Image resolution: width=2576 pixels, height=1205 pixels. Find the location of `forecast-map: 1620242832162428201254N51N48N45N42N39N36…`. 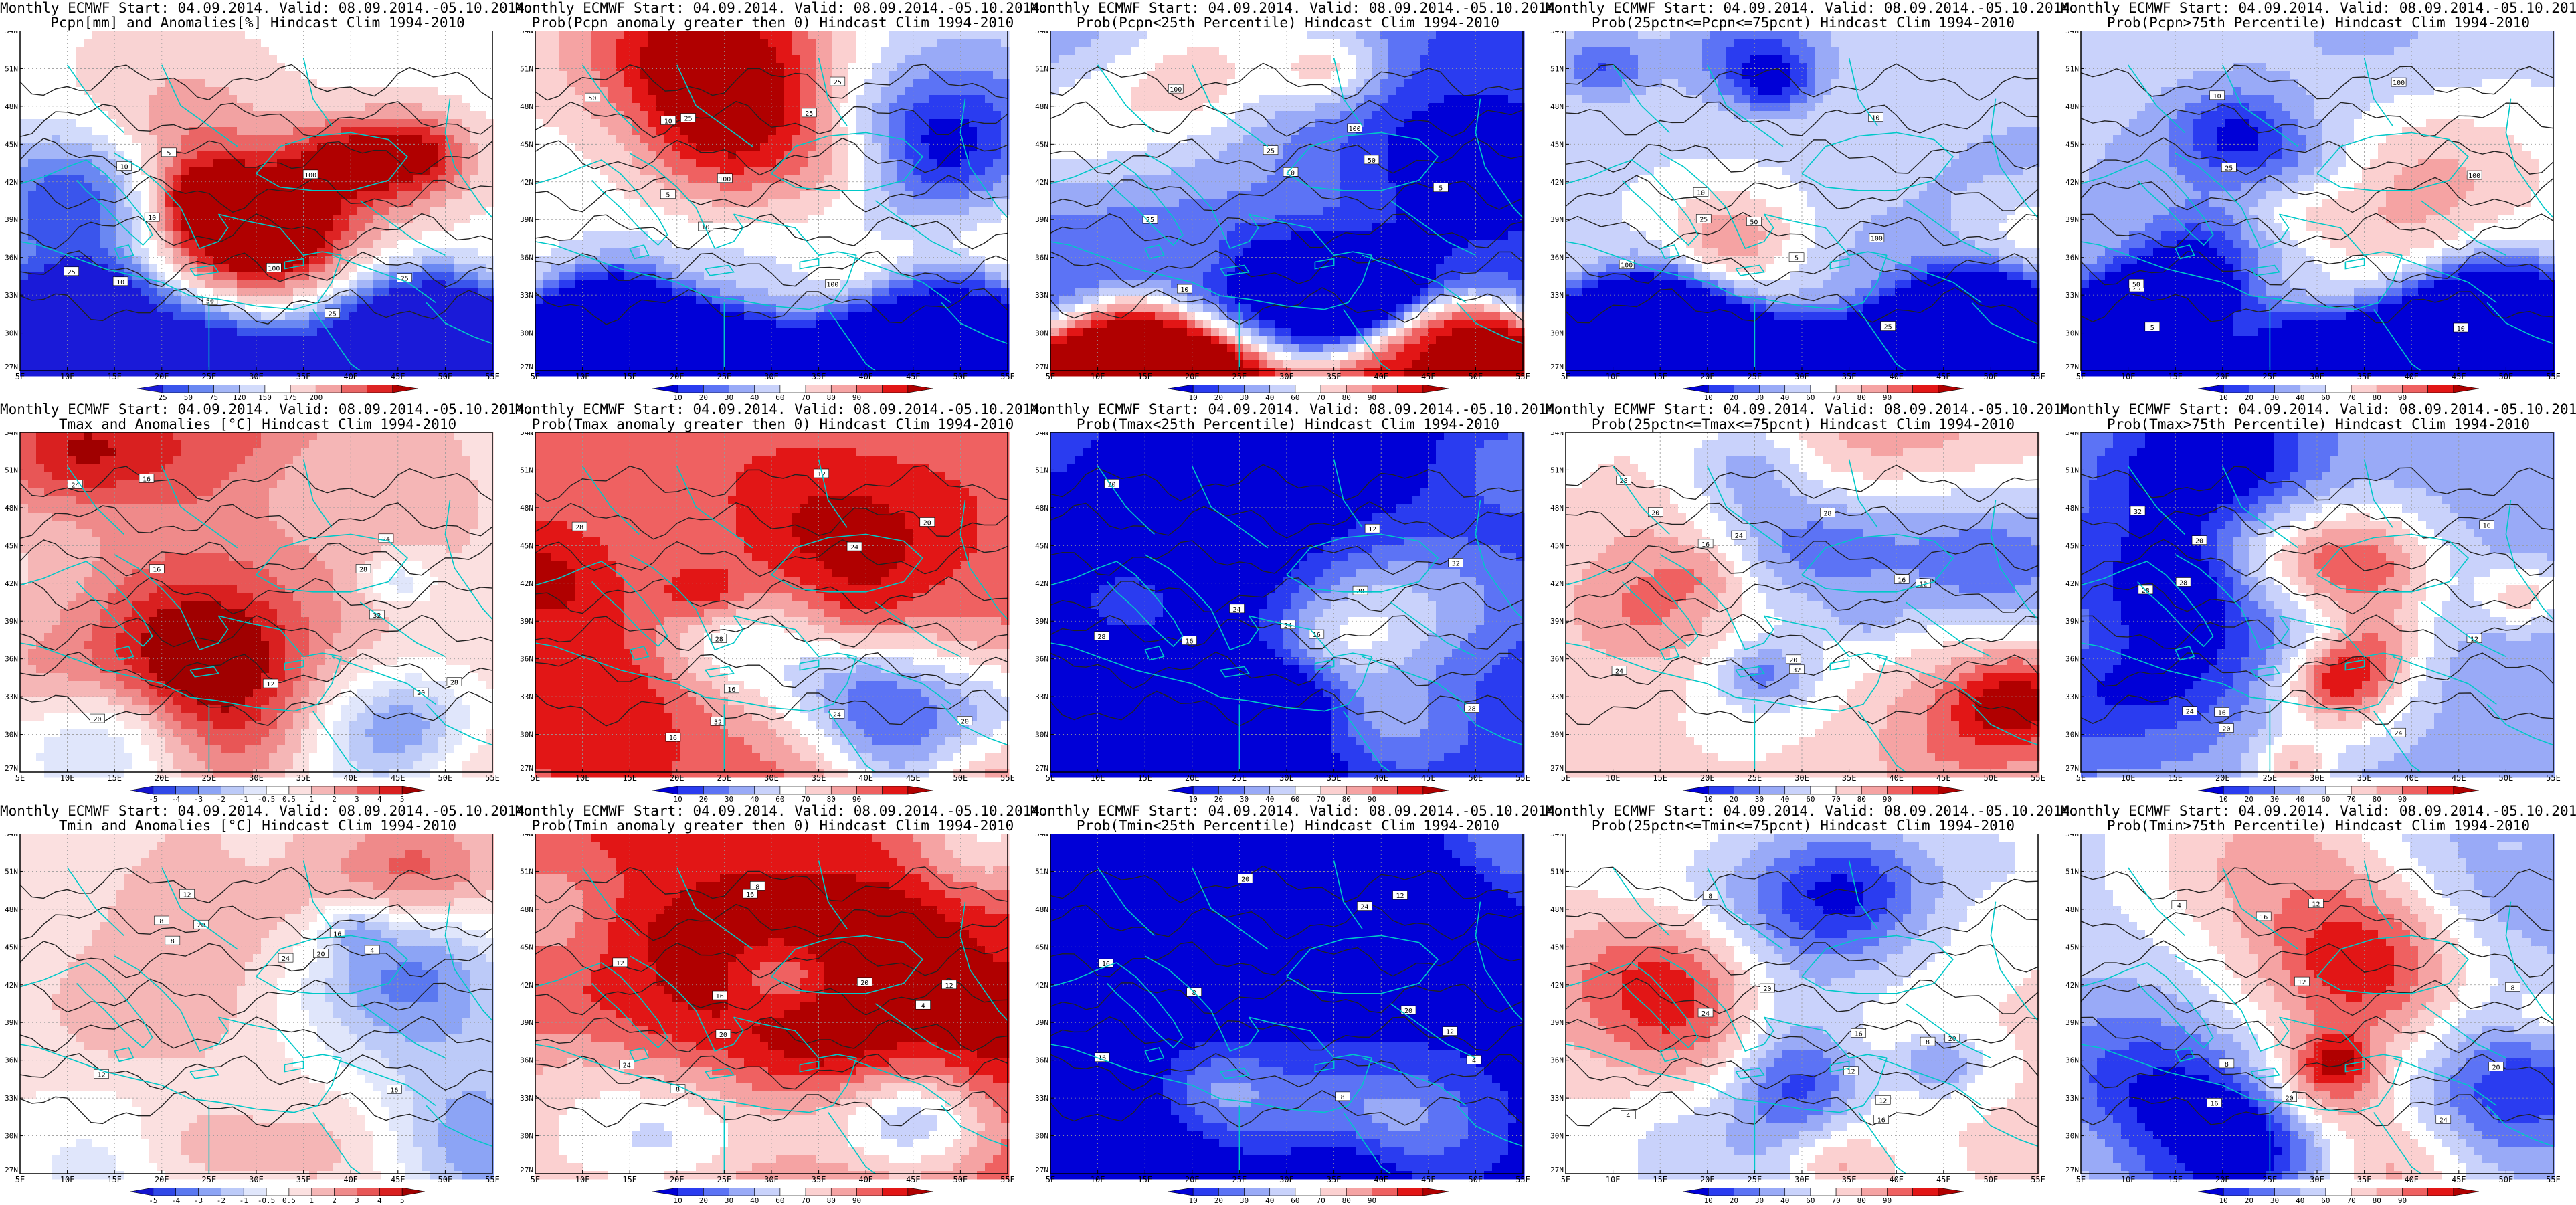

forecast-map: 1620242832162428201254N51N48N45N42N39N36… is located at coordinates (2313, 608).